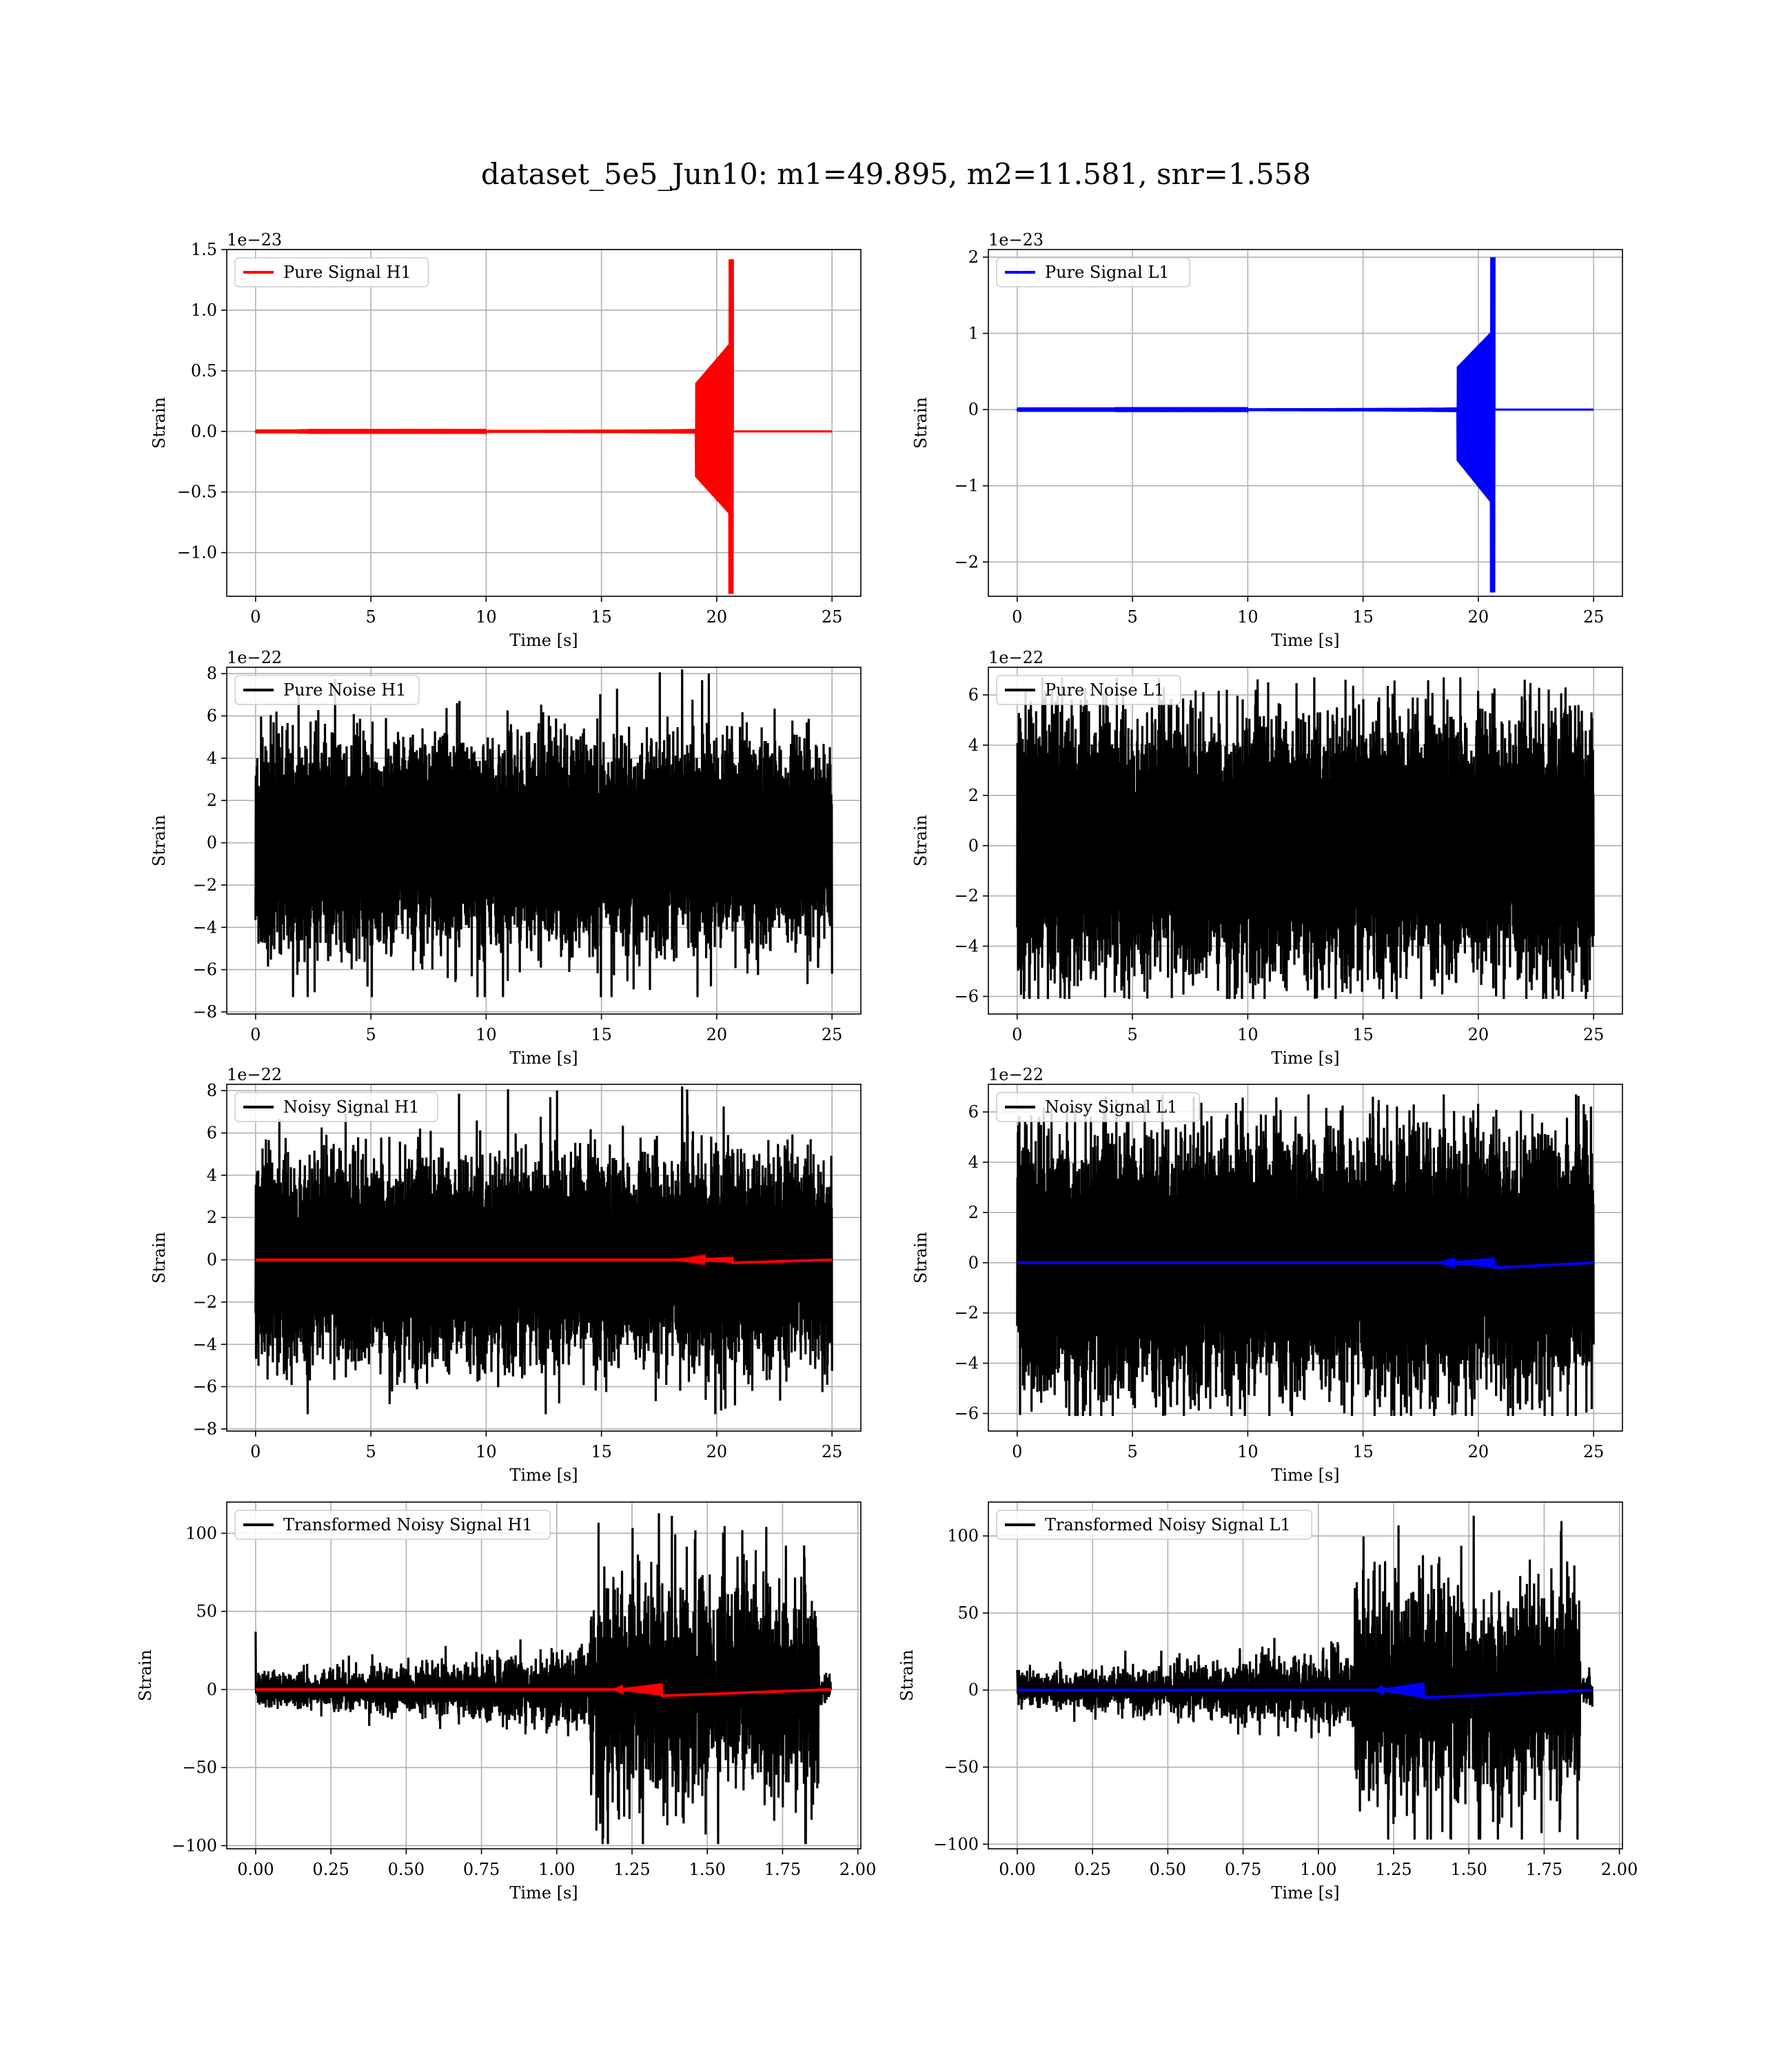 The image size is (1792, 2068). Describe the element at coordinates (967, 1413) in the screenshot. I see `y-tick-label: −6` at that location.